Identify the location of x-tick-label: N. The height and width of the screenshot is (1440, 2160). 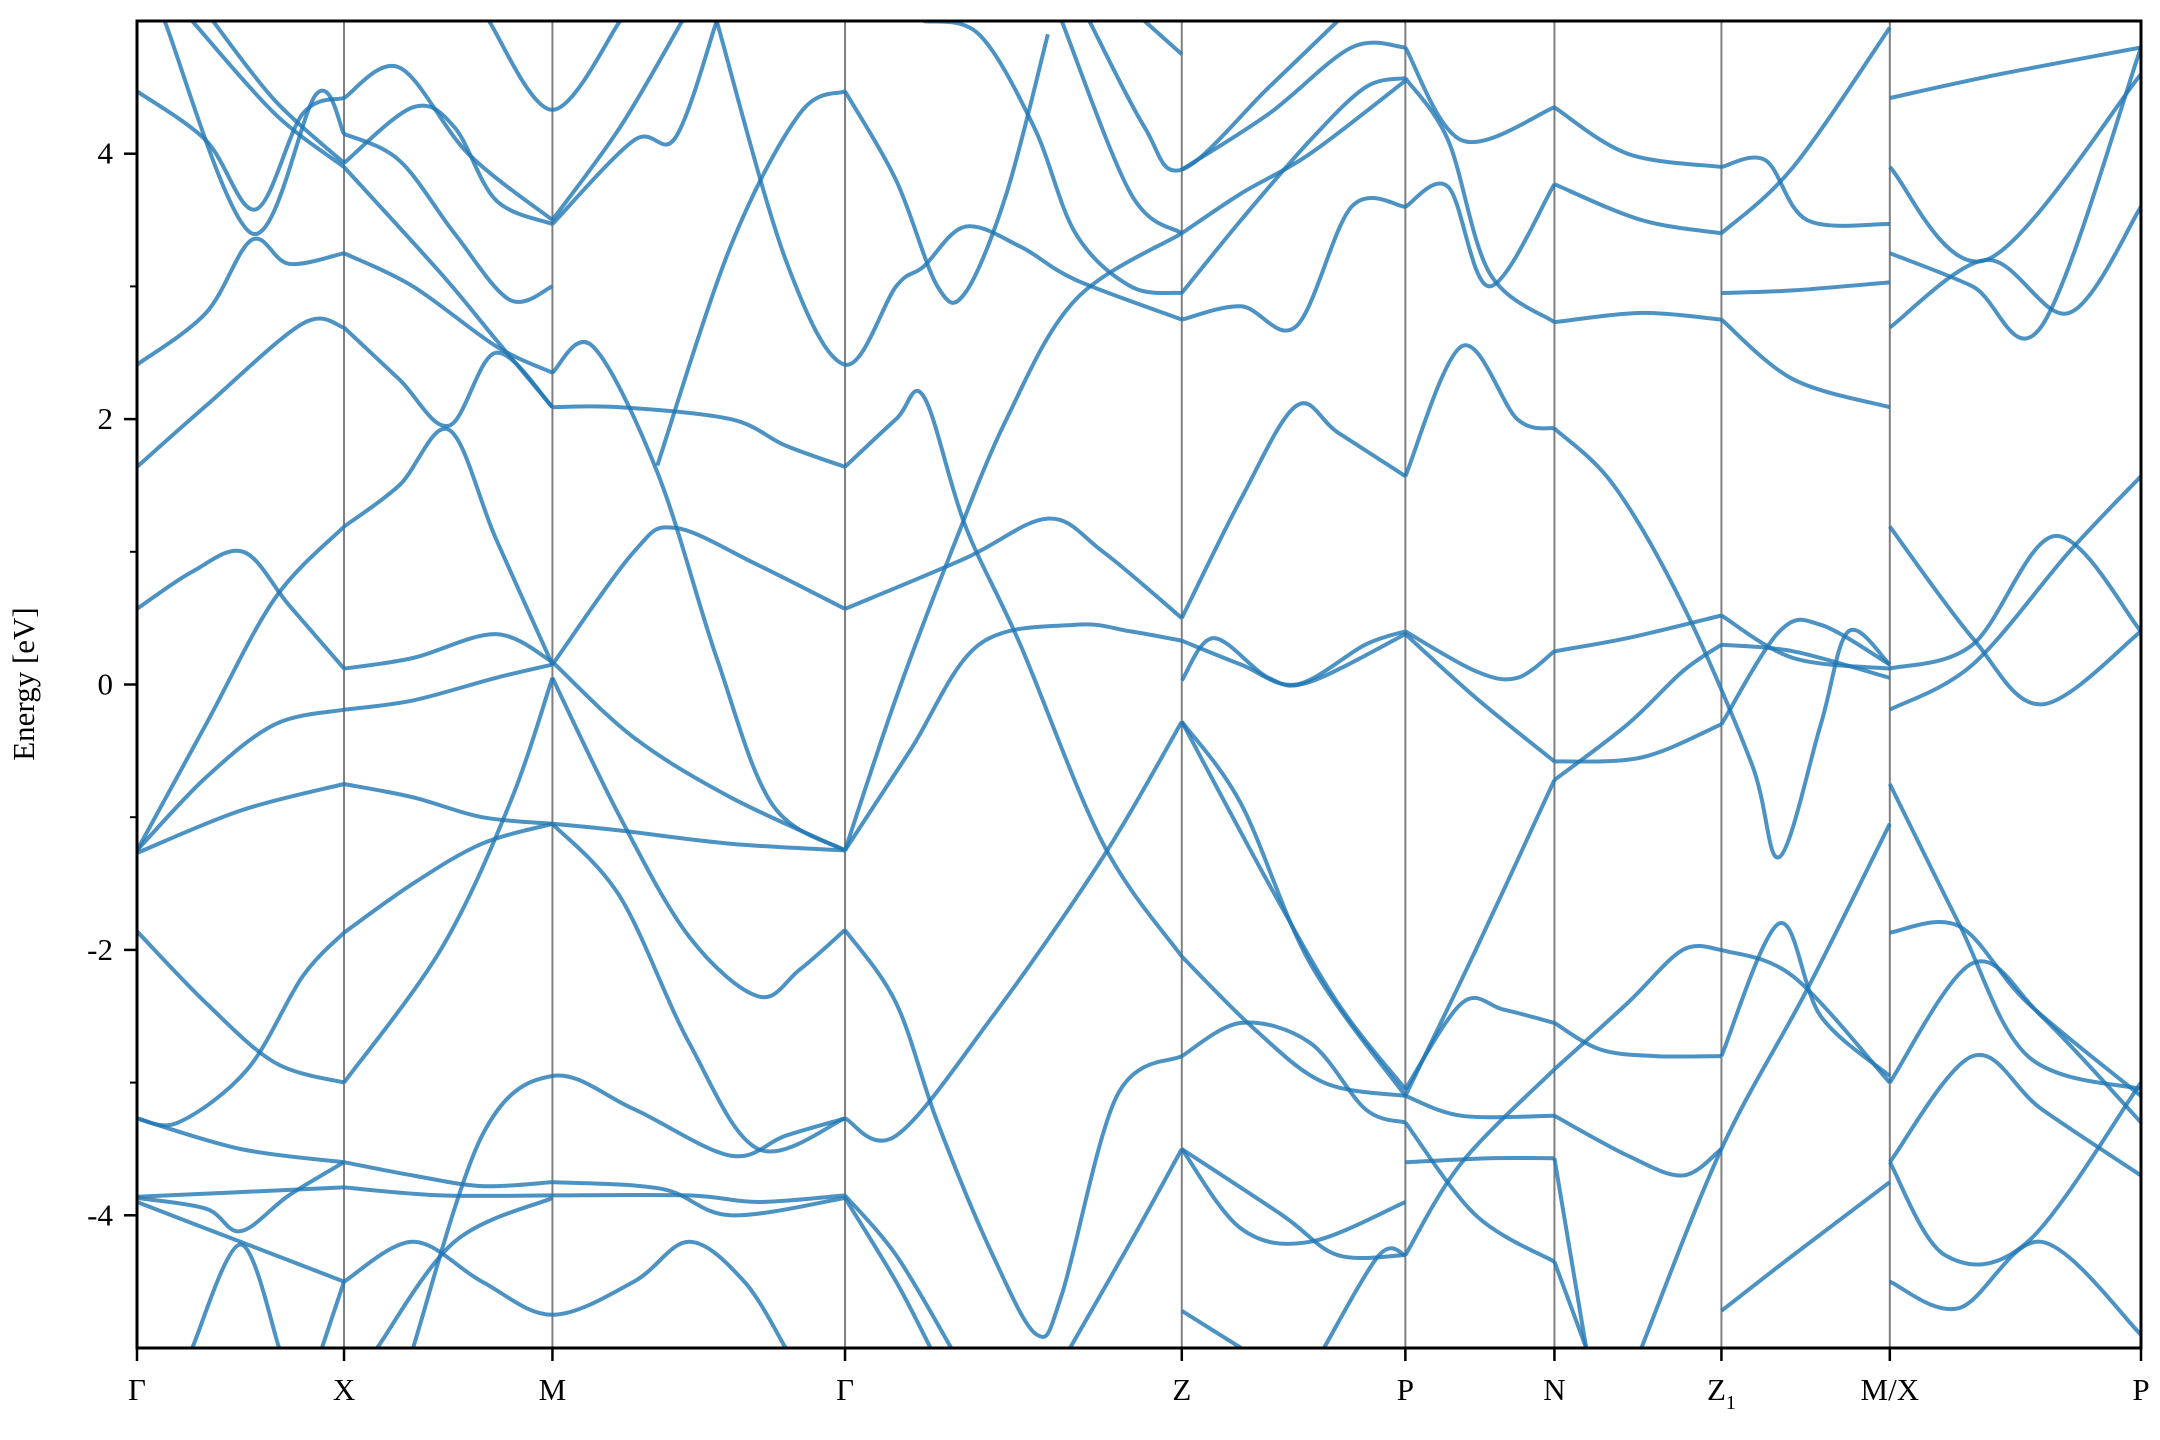
(1554, 1389).